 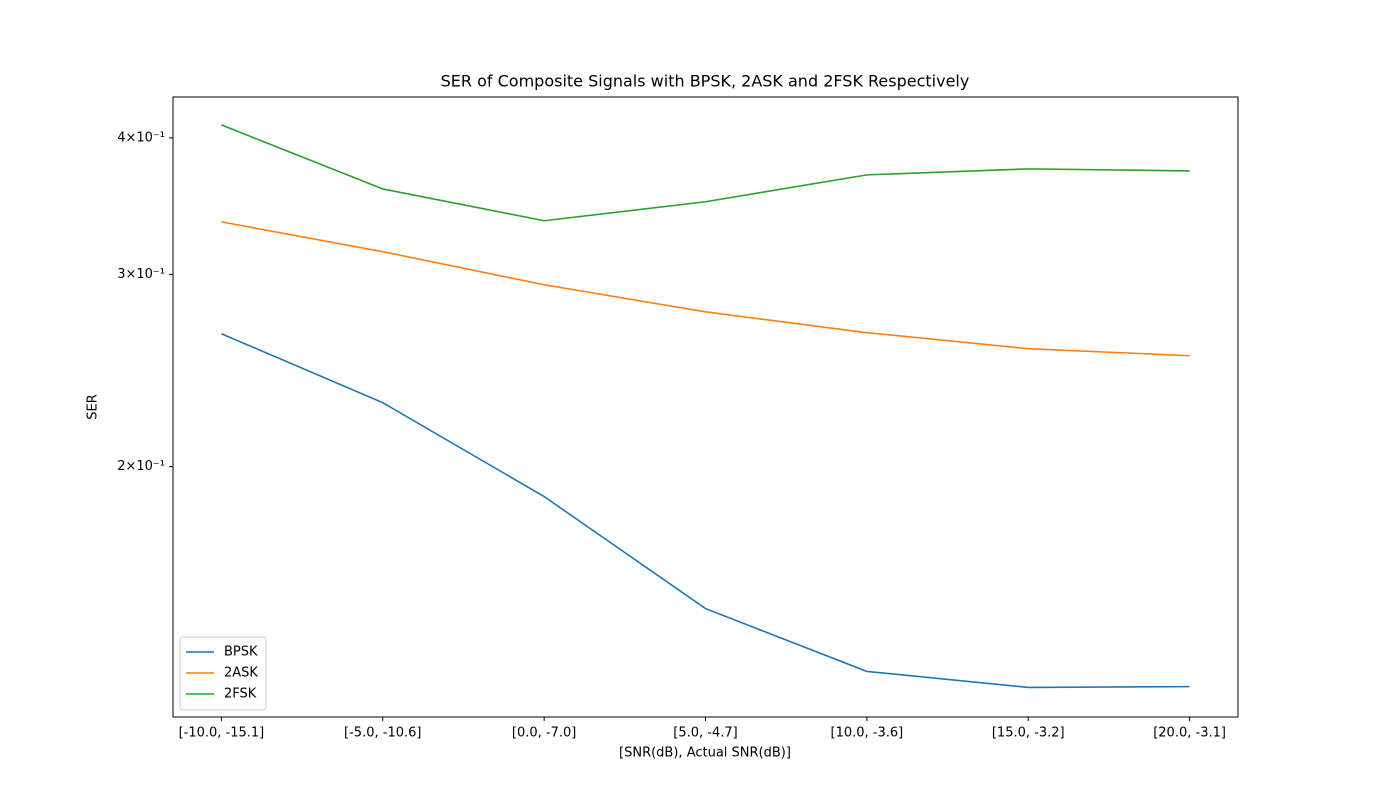 I want to click on x-axis-label: [SNR(dB), Actual SNR(dB)], so click(x=705, y=753).